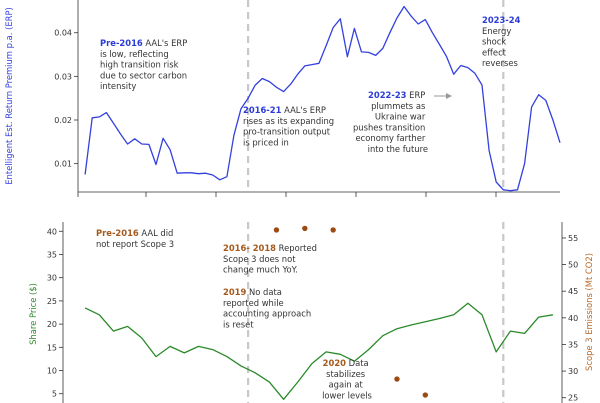 This screenshot has height=403, width=600. Describe the element at coordinates (63, 76) in the screenshot. I see `y-tick-label: 0.03` at that location.